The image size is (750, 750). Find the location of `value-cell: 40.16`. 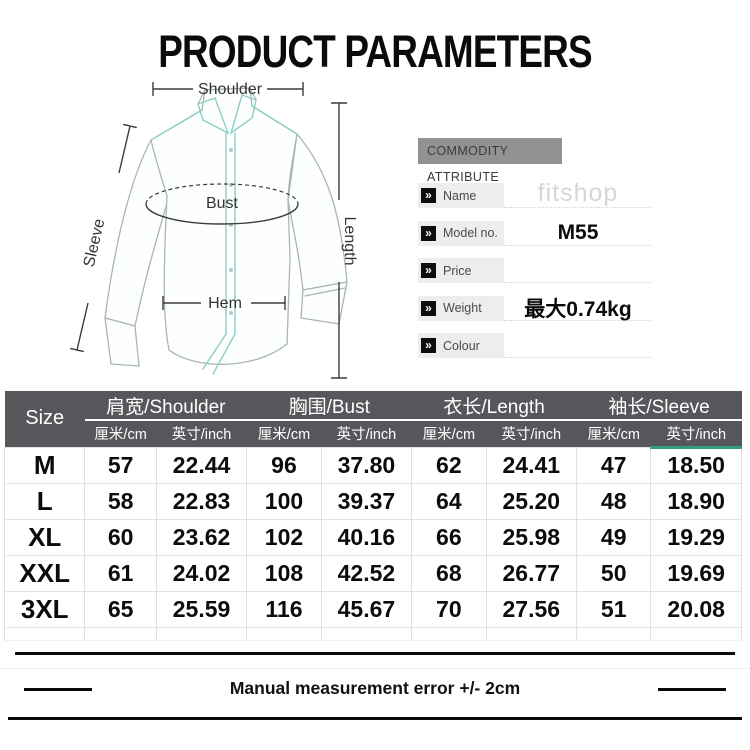

value-cell: 40.16 is located at coordinates (366, 537).